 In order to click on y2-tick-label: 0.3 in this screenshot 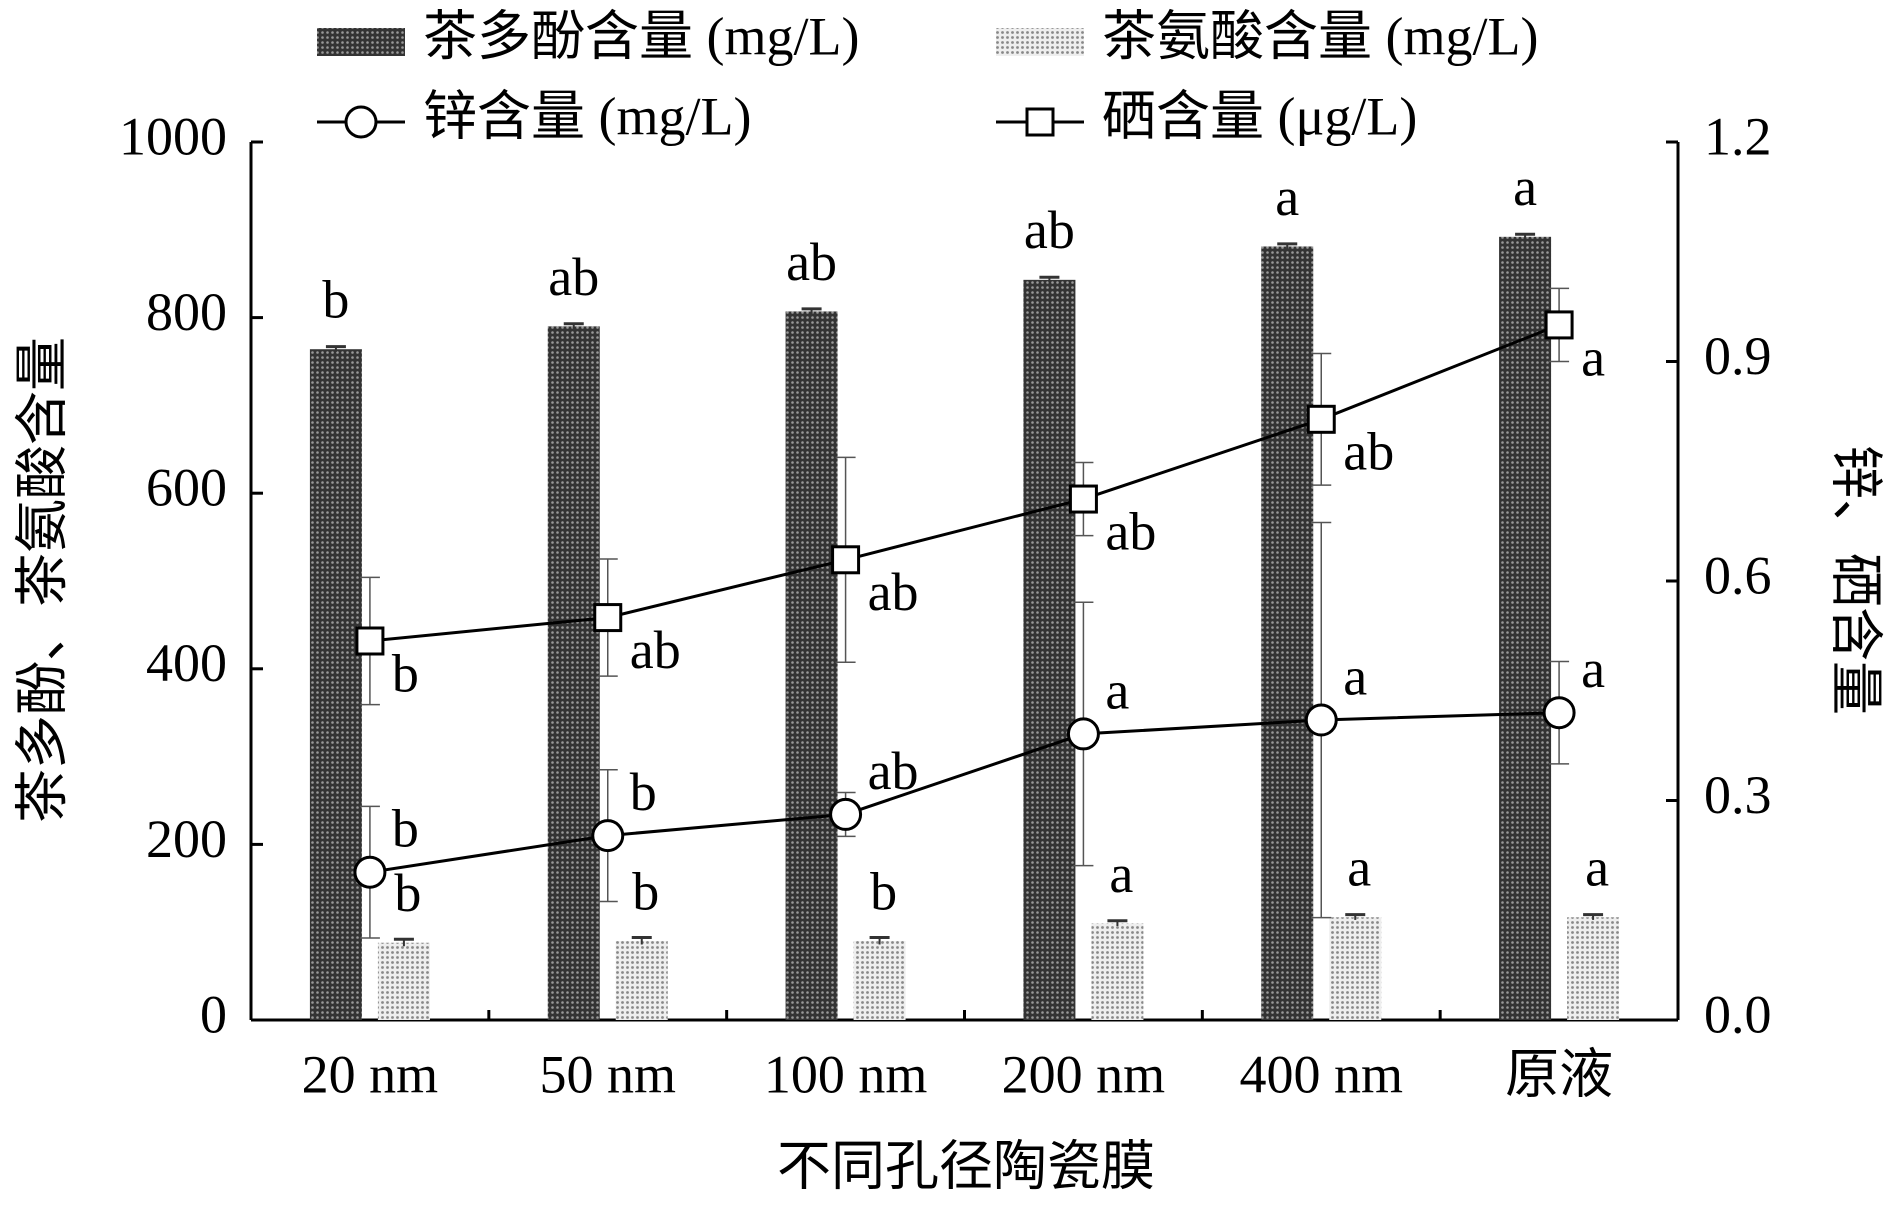, I will do `click(1738, 795)`.